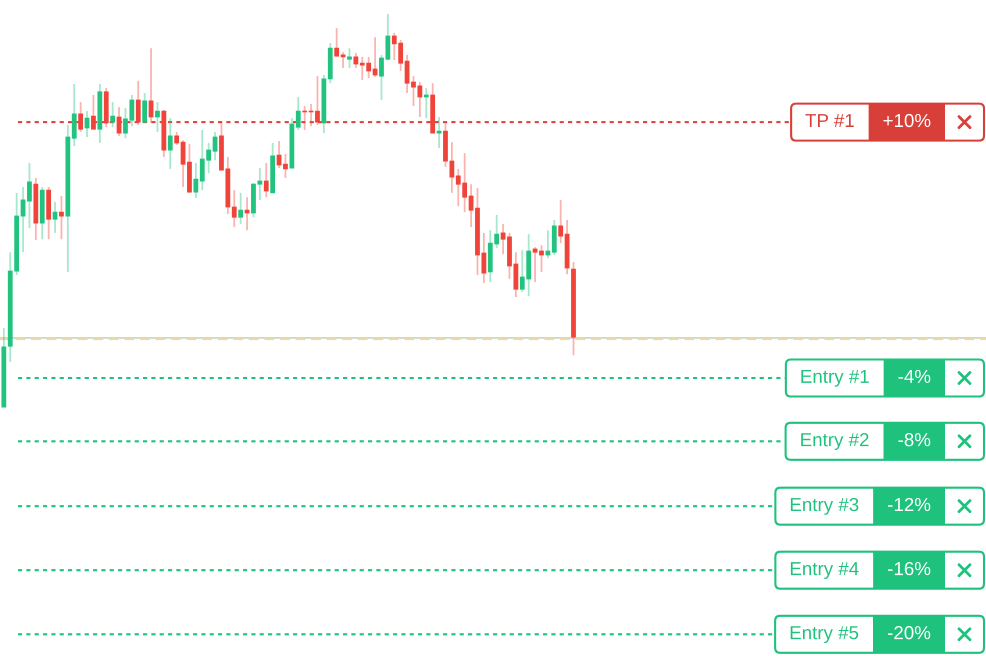 The width and height of the screenshot is (986, 656). What do you see at coordinates (909, 505) in the screenshot?
I see `text: -12%` at bounding box center [909, 505].